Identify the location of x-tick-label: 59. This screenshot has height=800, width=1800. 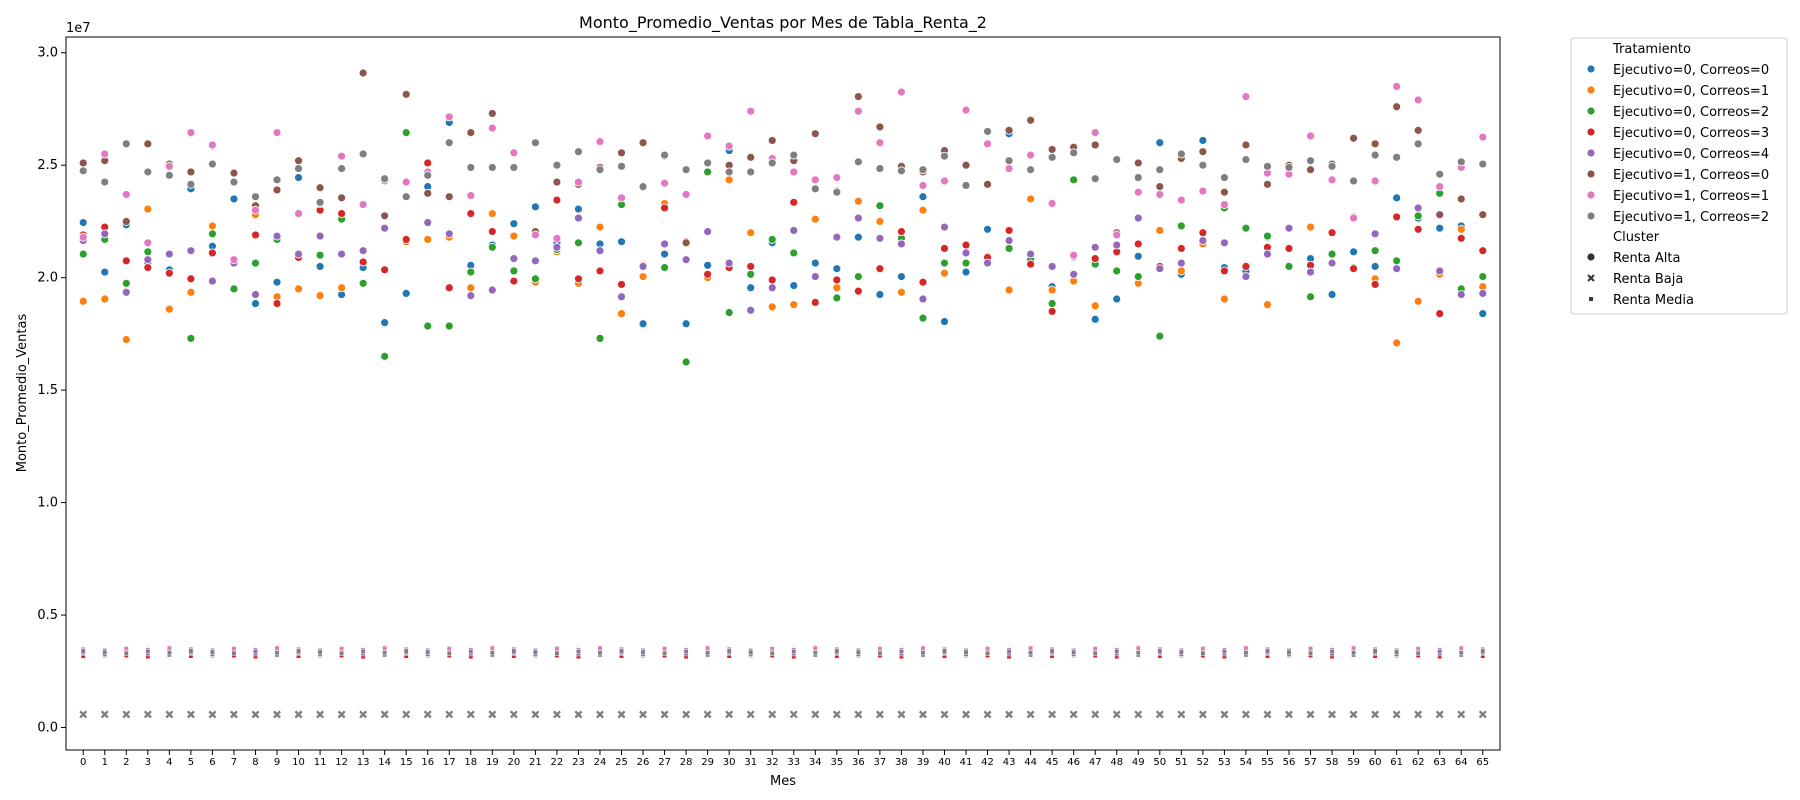
(1353, 762).